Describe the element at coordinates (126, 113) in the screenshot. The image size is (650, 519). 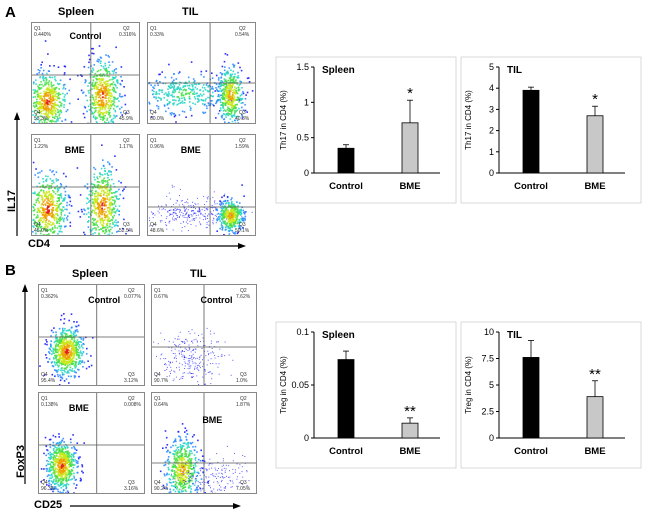
I see `quadrant-q3-label: Q3` at that location.